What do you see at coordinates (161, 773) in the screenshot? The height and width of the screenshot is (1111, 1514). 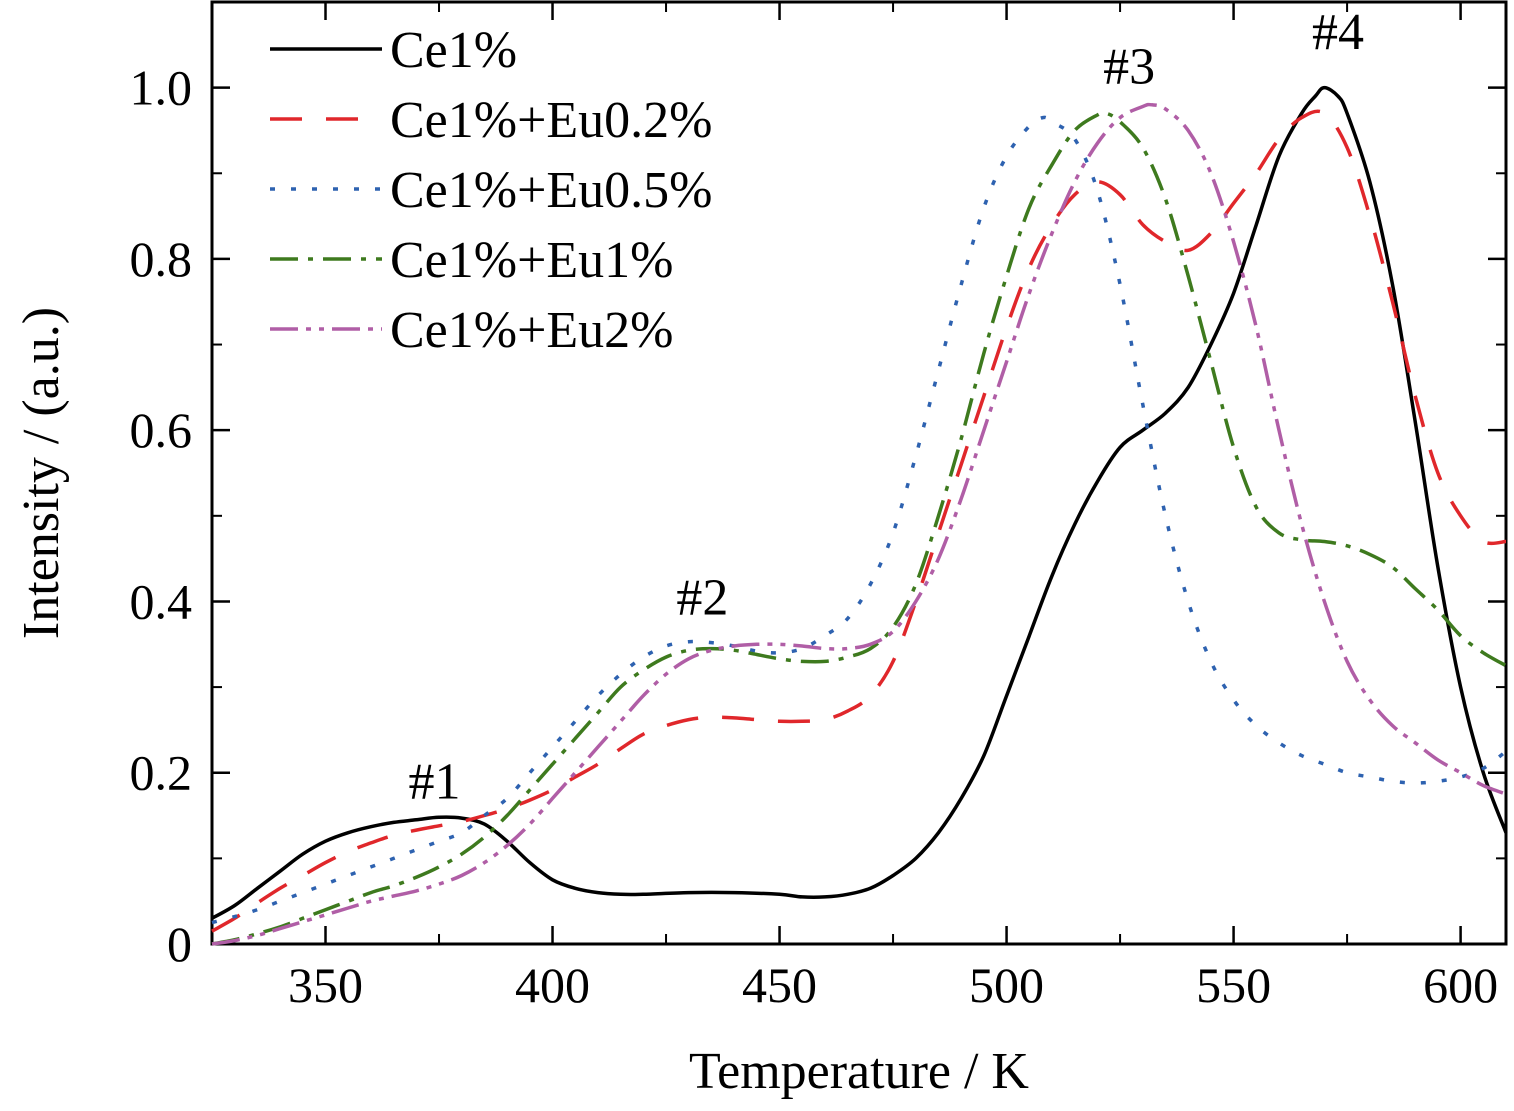 I see `y-tick-label: 0.2` at bounding box center [161, 773].